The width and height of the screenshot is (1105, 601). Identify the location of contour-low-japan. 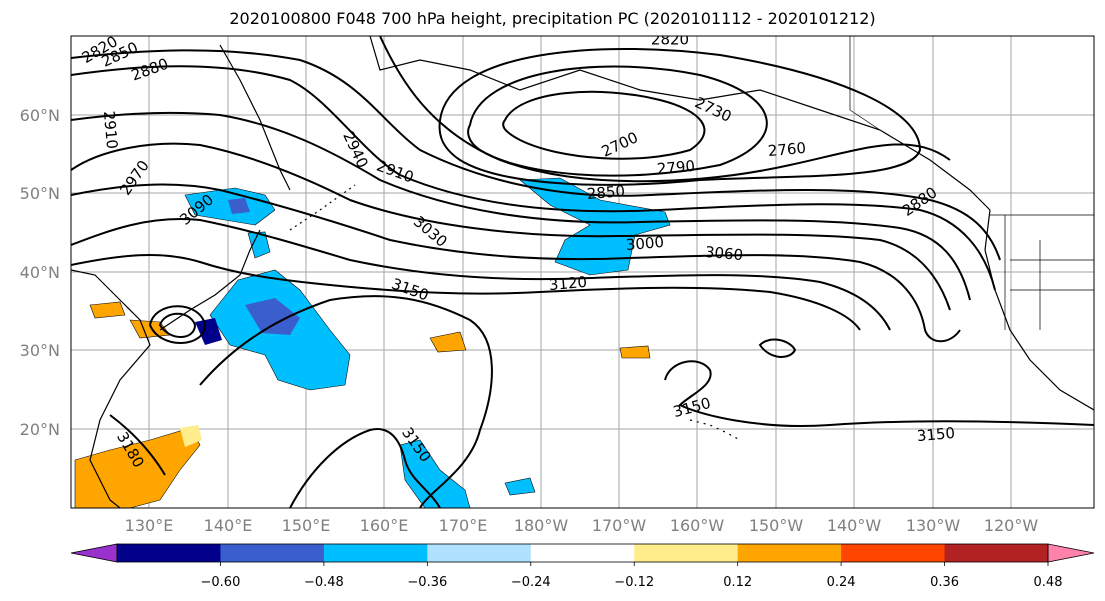
(177, 325).